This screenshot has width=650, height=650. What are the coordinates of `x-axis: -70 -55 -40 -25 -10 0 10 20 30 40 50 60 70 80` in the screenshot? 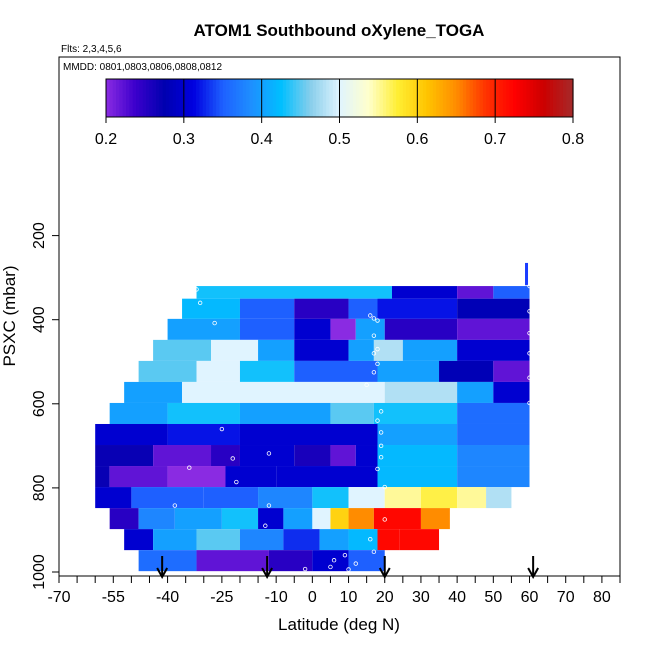 It's located at (334, 591).